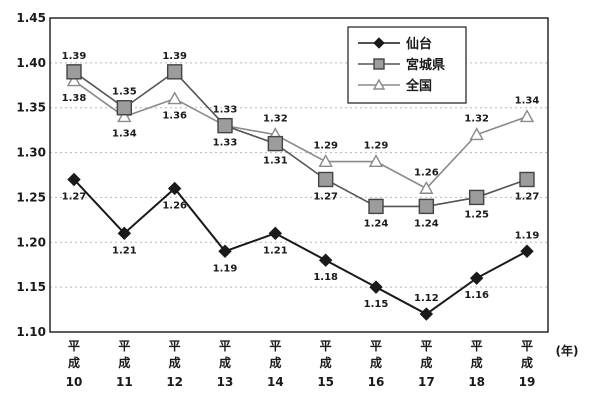  What do you see at coordinates (379, 84) in the screenshot?
I see `legend-marker-triangle` at bounding box center [379, 84].